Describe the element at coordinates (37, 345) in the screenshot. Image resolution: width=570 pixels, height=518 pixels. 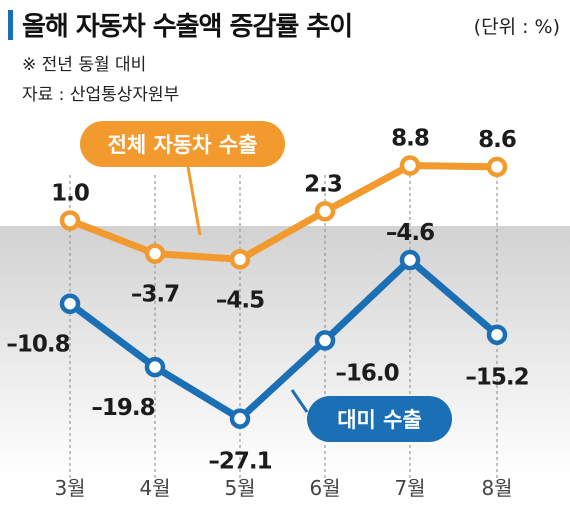
I see `us-export-value-label: –10.8` at that location.